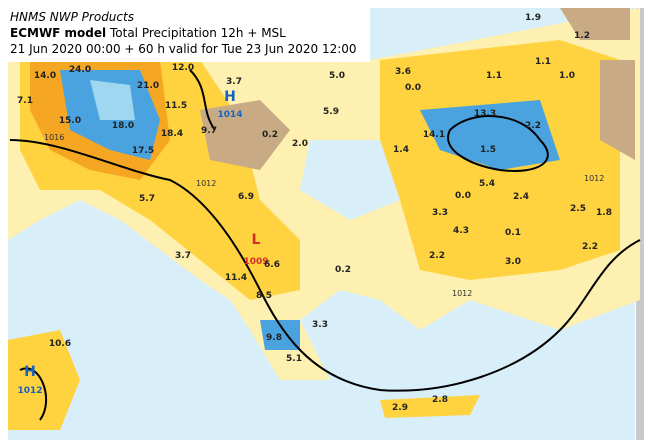 The image size is (660, 445). Describe the element at coordinates (461, 231) in the screenshot. I see `precip-label: 4.3` at that location.